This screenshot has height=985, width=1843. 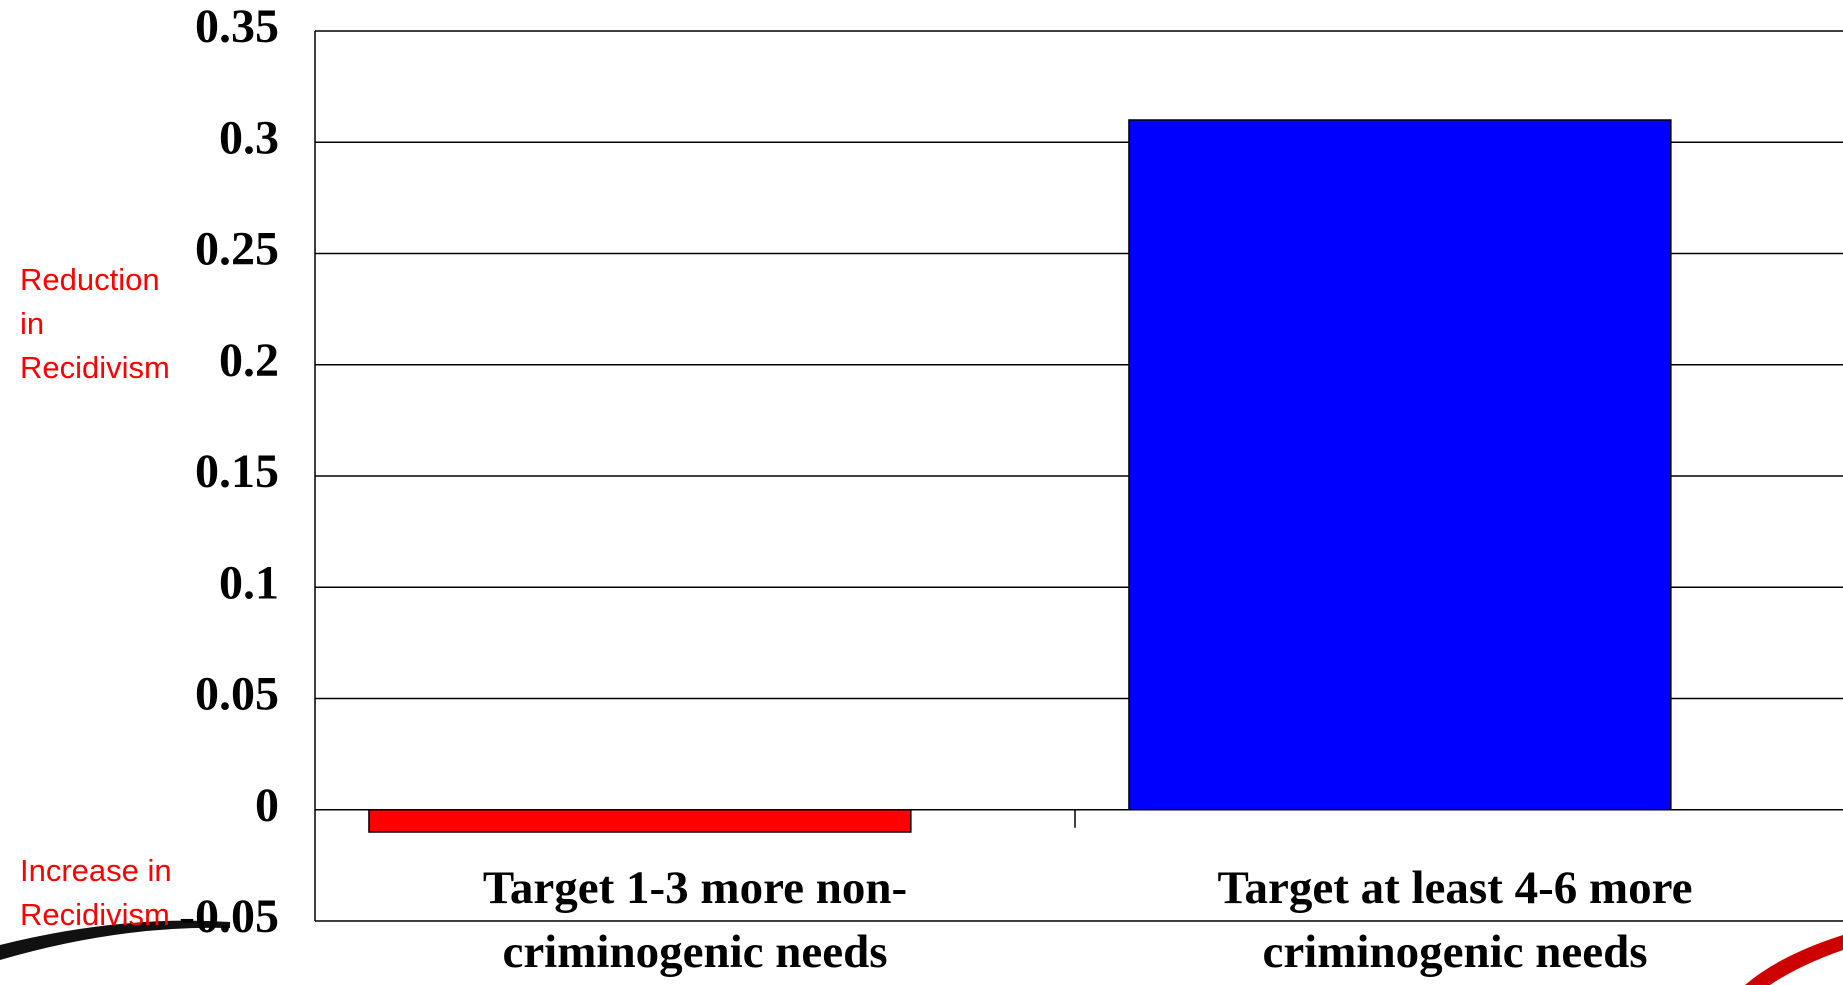 I want to click on y-tick-label: 0.2, so click(x=249, y=360).